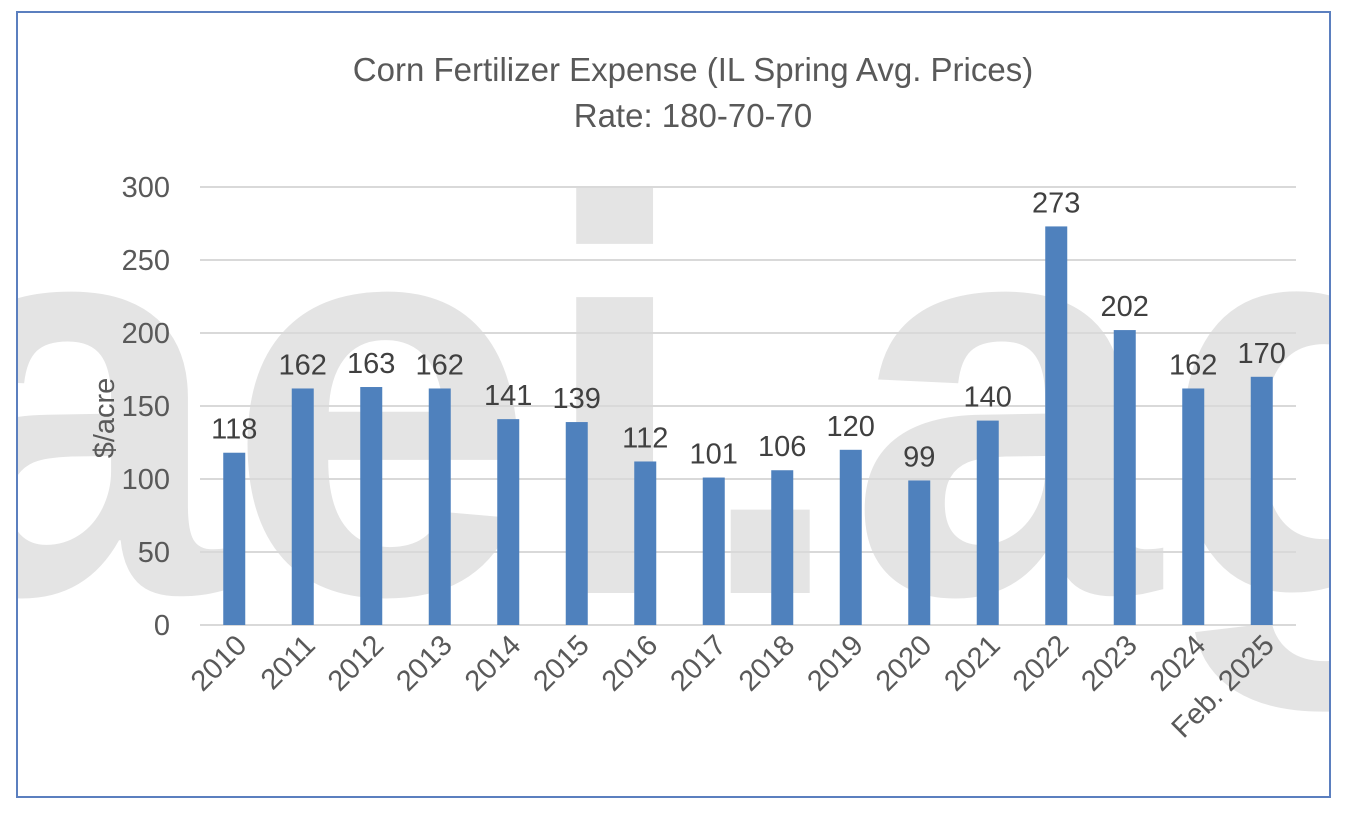  Describe the element at coordinates (146, 480) in the screenshot. I see `y-tick-label: 100` at that location.